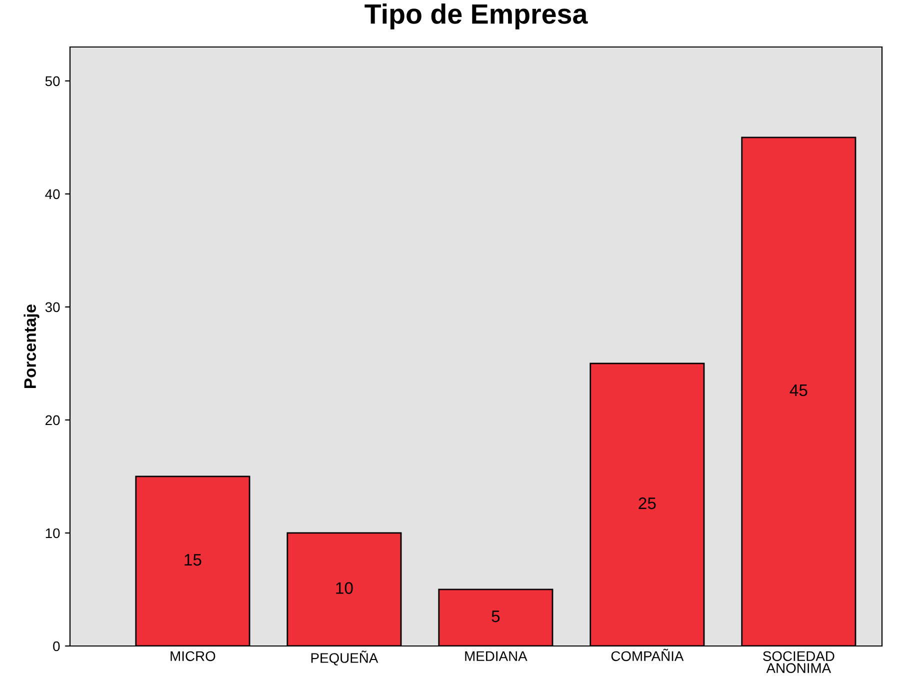 This screenshot has width=904, height=690. Describe the element at coordinates (647, 503) in the screenshot. I see `data-label: 25` at that location.